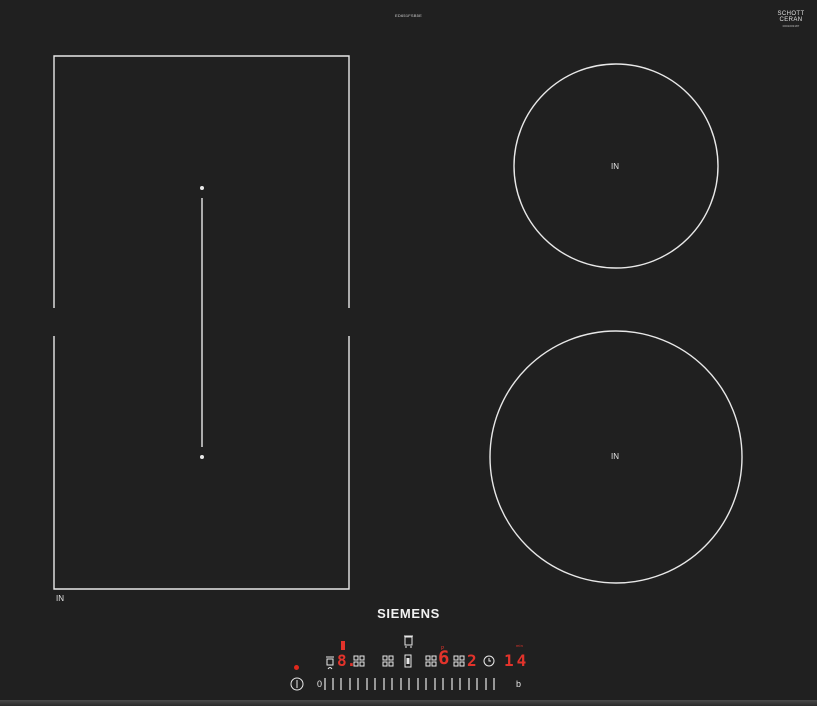 The height and width of the screenshot is (706, 817). Describe the element at coordinates (347, 660) in the screenshot. I see `zone-power-display: 8.` at that location.